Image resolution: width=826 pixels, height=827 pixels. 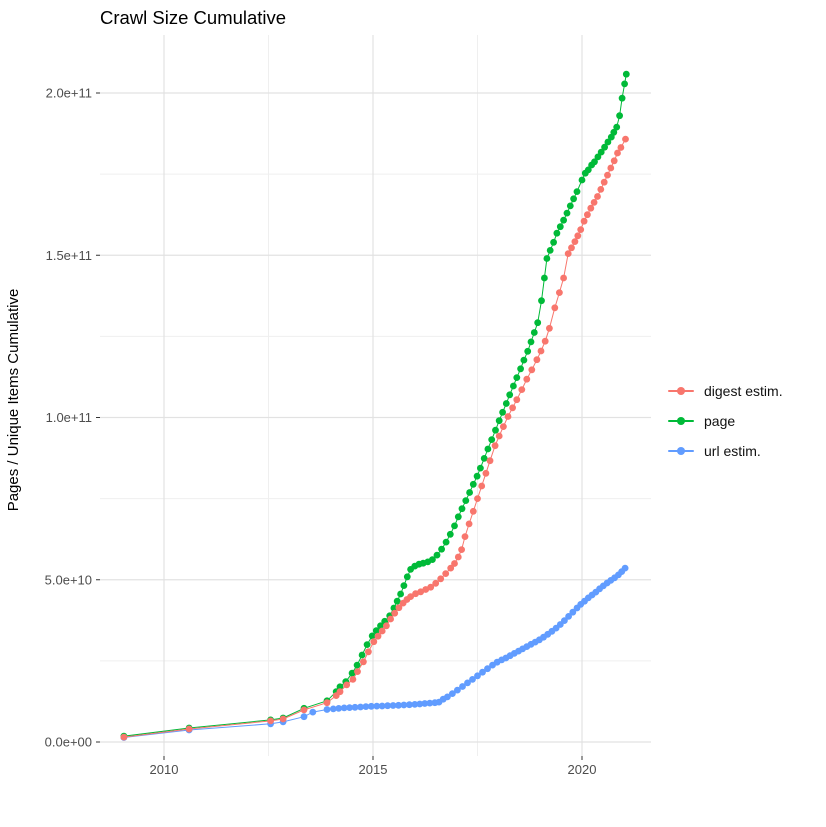 I want to click on series-line, so click(x=374, y=652).